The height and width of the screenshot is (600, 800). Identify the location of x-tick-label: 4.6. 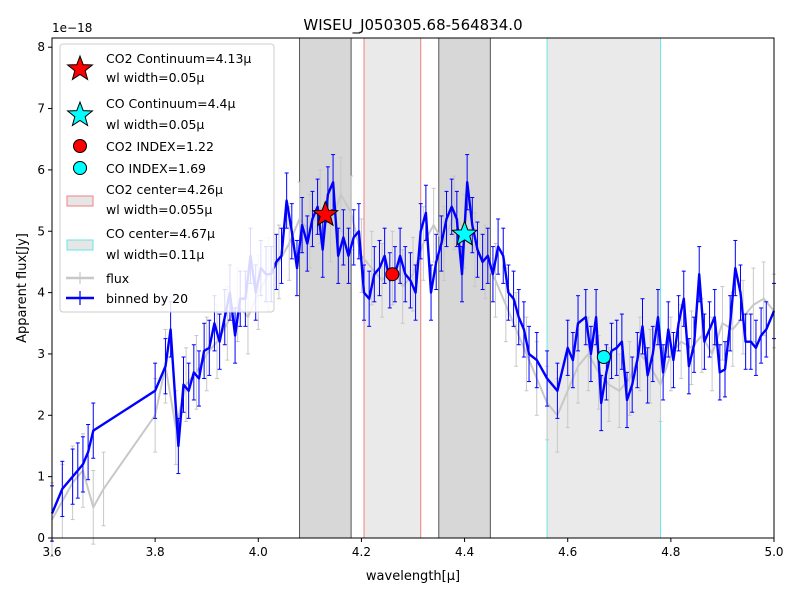
(567, 552).